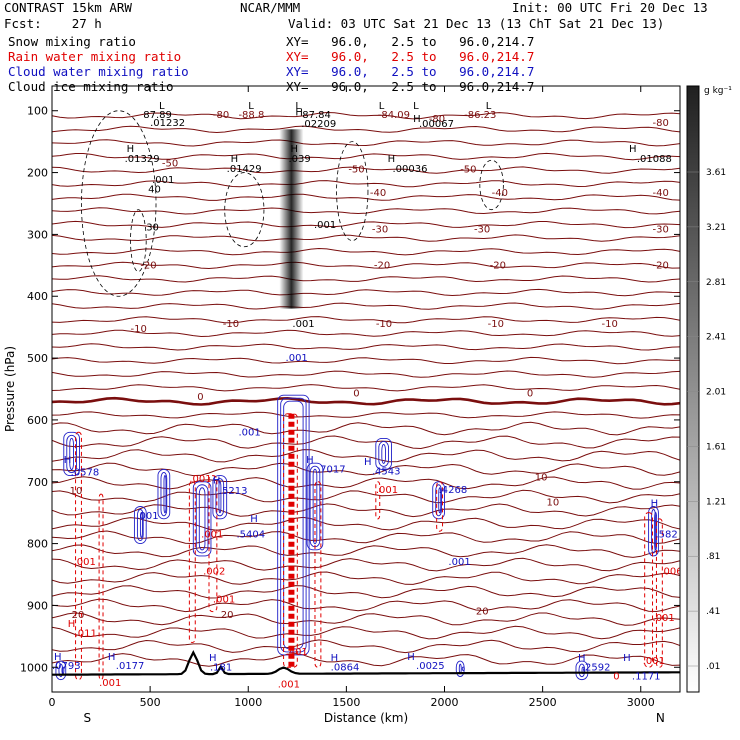  What do you see at coordinates (66, 666) in the screenshot?
I see `contour-label: .0793` at bounding box center [66, 666].